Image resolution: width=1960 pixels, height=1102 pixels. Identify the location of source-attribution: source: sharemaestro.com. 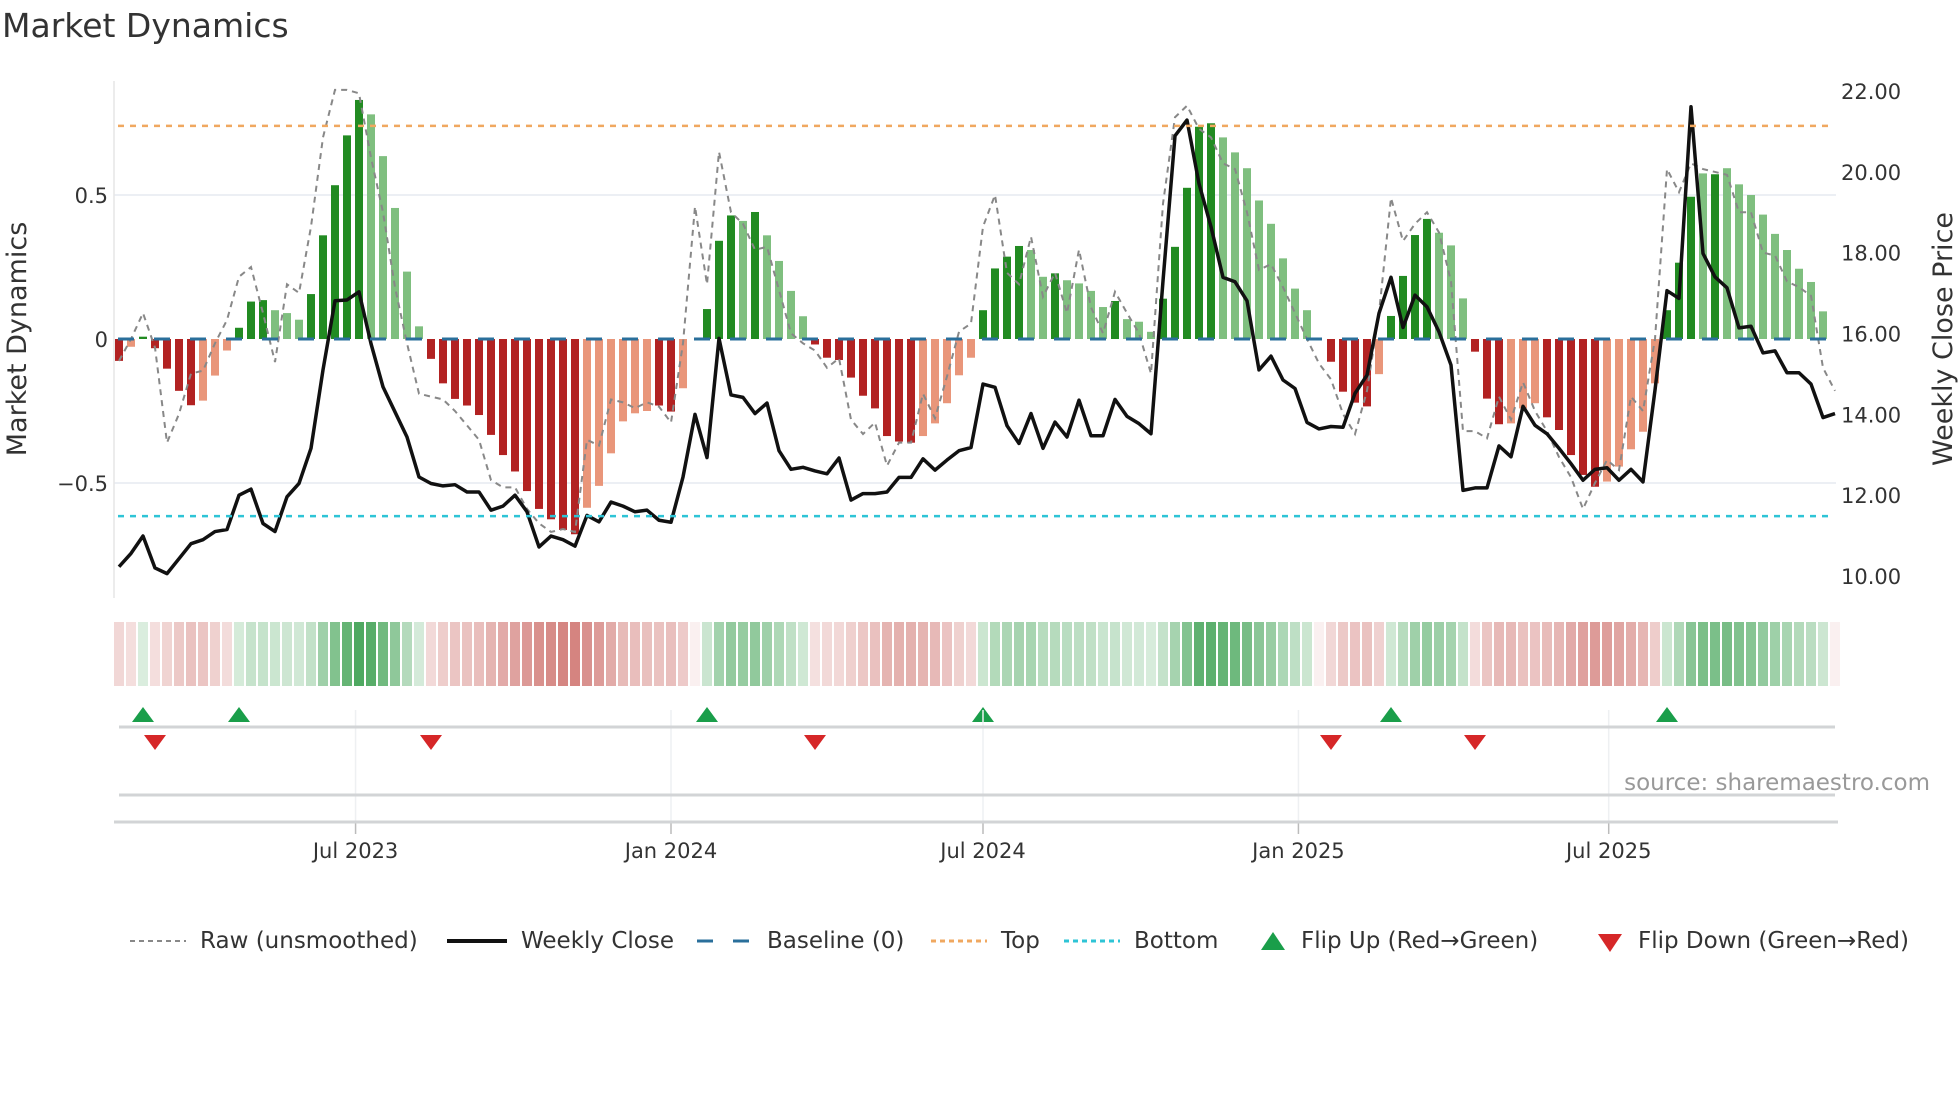
(1777, 783).